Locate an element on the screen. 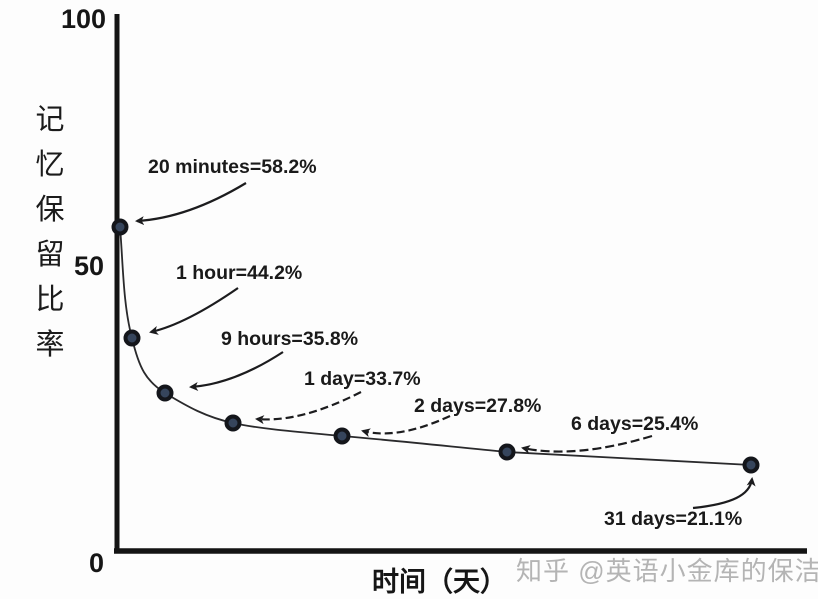 This screenshot has width=818, height=599. y-axis-title-char: 保 is located at coordinates (50, 210).